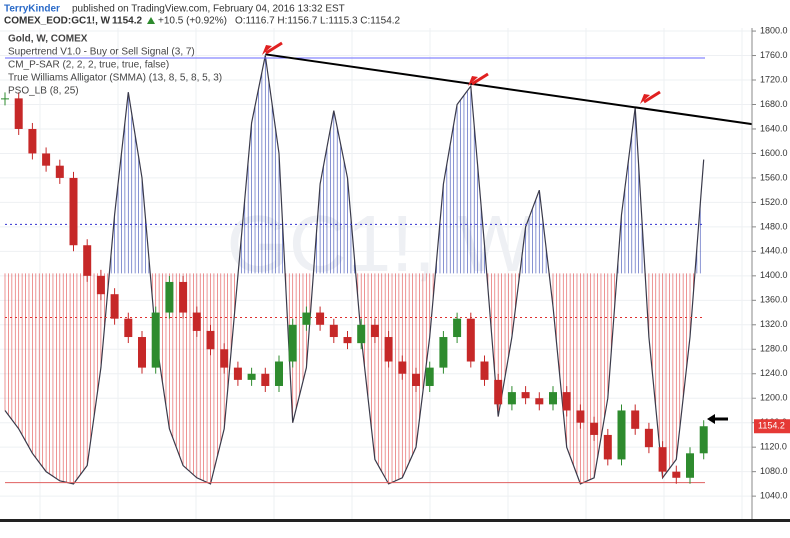 This screenshot has height=538, width=790. I want to click on indicator-label: Gold, W, COMEX, so click(48, 39).